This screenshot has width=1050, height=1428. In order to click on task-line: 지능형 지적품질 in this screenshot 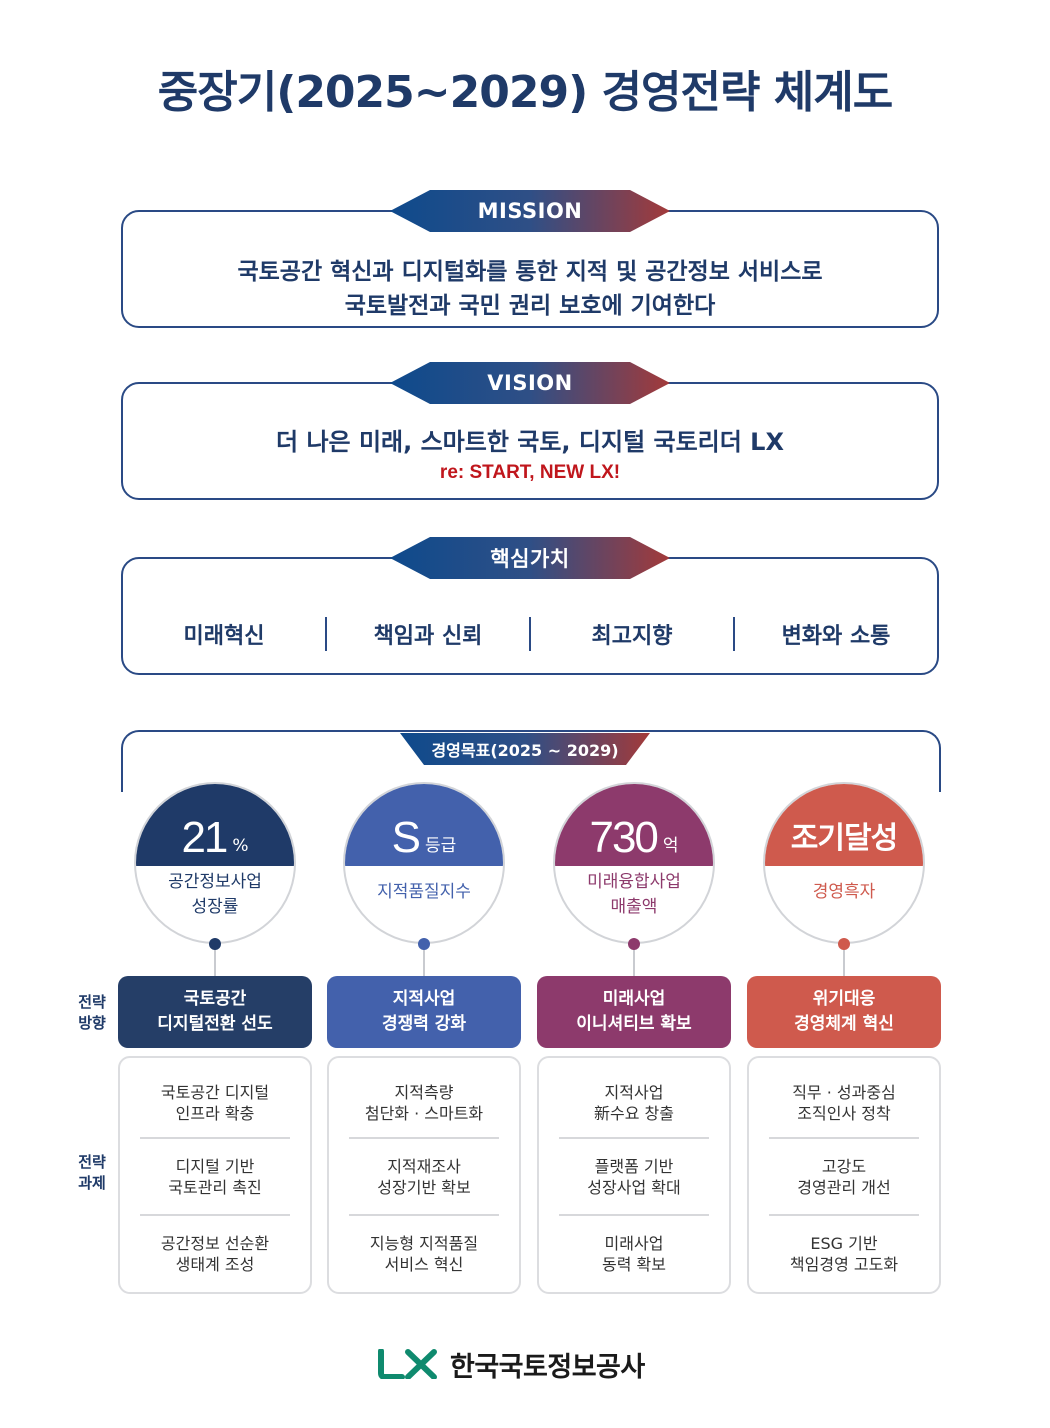, I will do `click(424, 1243)`.